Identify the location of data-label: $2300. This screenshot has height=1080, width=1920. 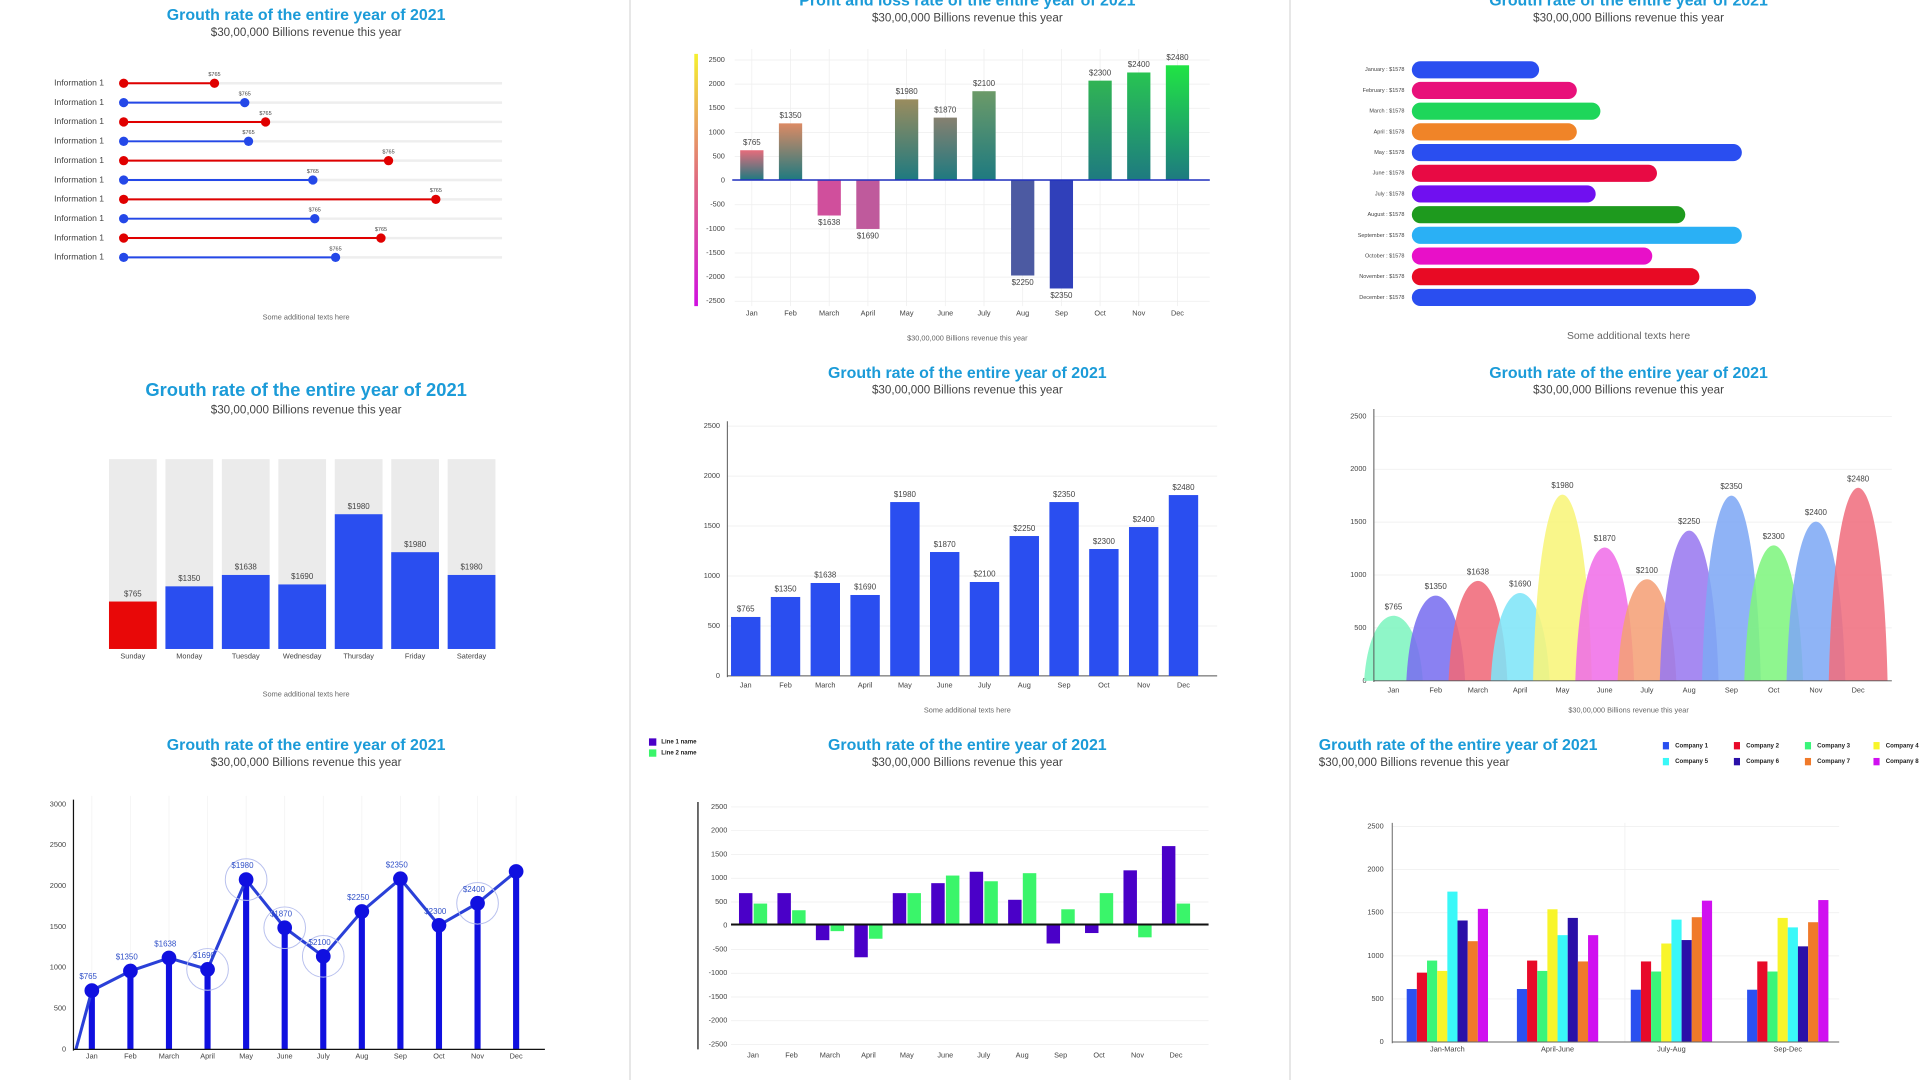
(1100, 72).